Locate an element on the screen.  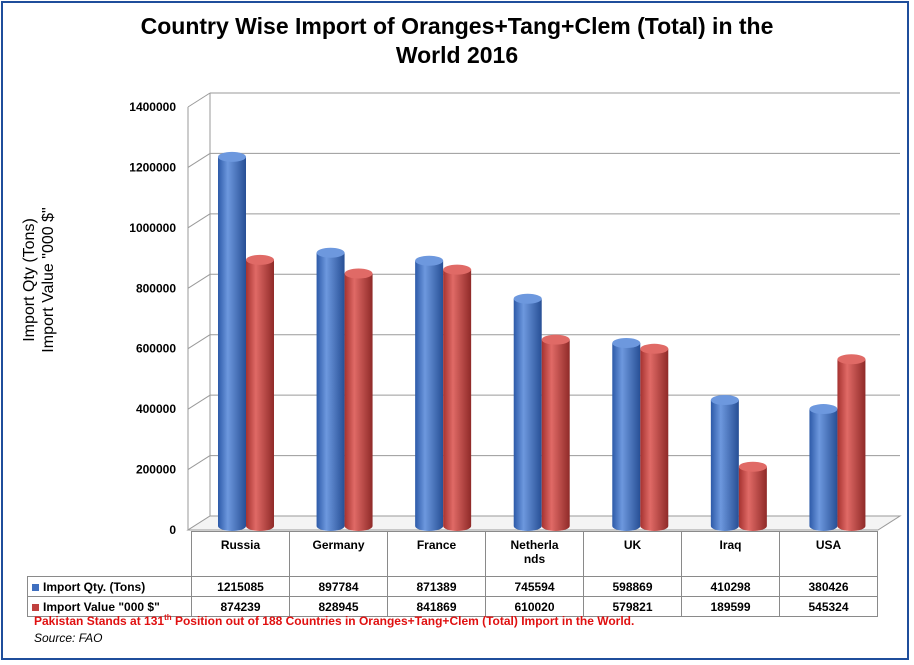
legend-label: Import Value "000 $" is located at coordinates (101, 606).